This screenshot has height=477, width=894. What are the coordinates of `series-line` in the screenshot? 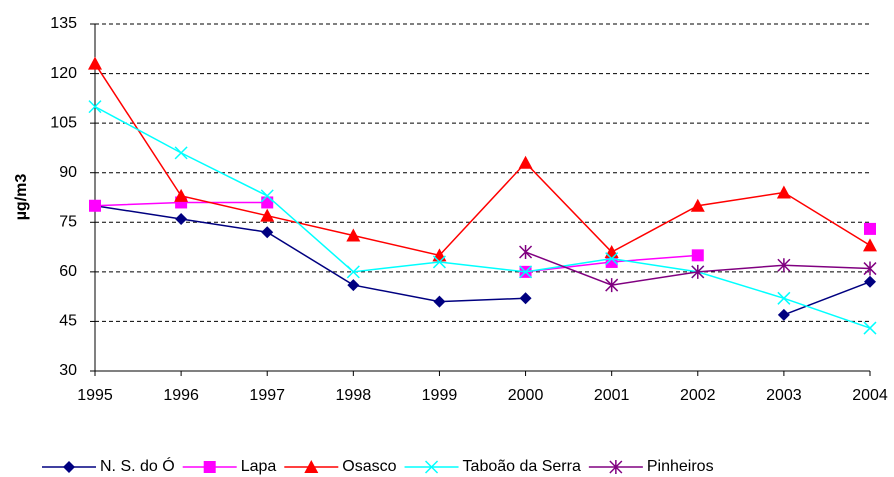 It's located at (482, 236).